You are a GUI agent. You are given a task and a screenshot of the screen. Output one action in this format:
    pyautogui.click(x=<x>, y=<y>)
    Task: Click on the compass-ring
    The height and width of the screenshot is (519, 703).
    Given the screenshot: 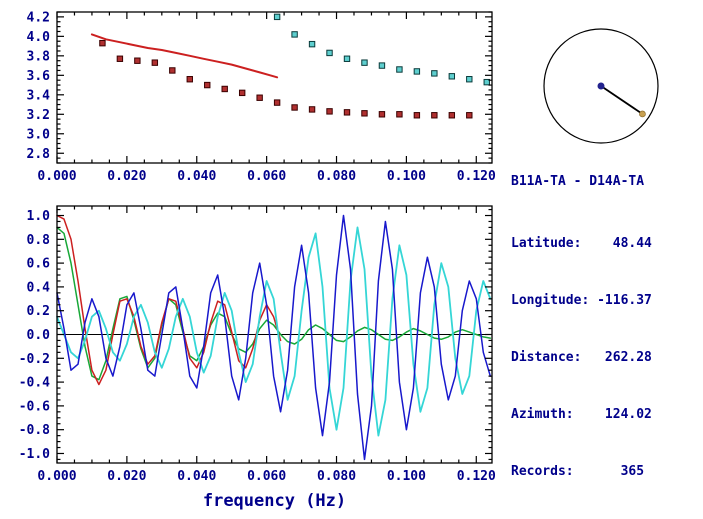 What is the action you would take?
    pyautogui.click(x=601, y=86)
    